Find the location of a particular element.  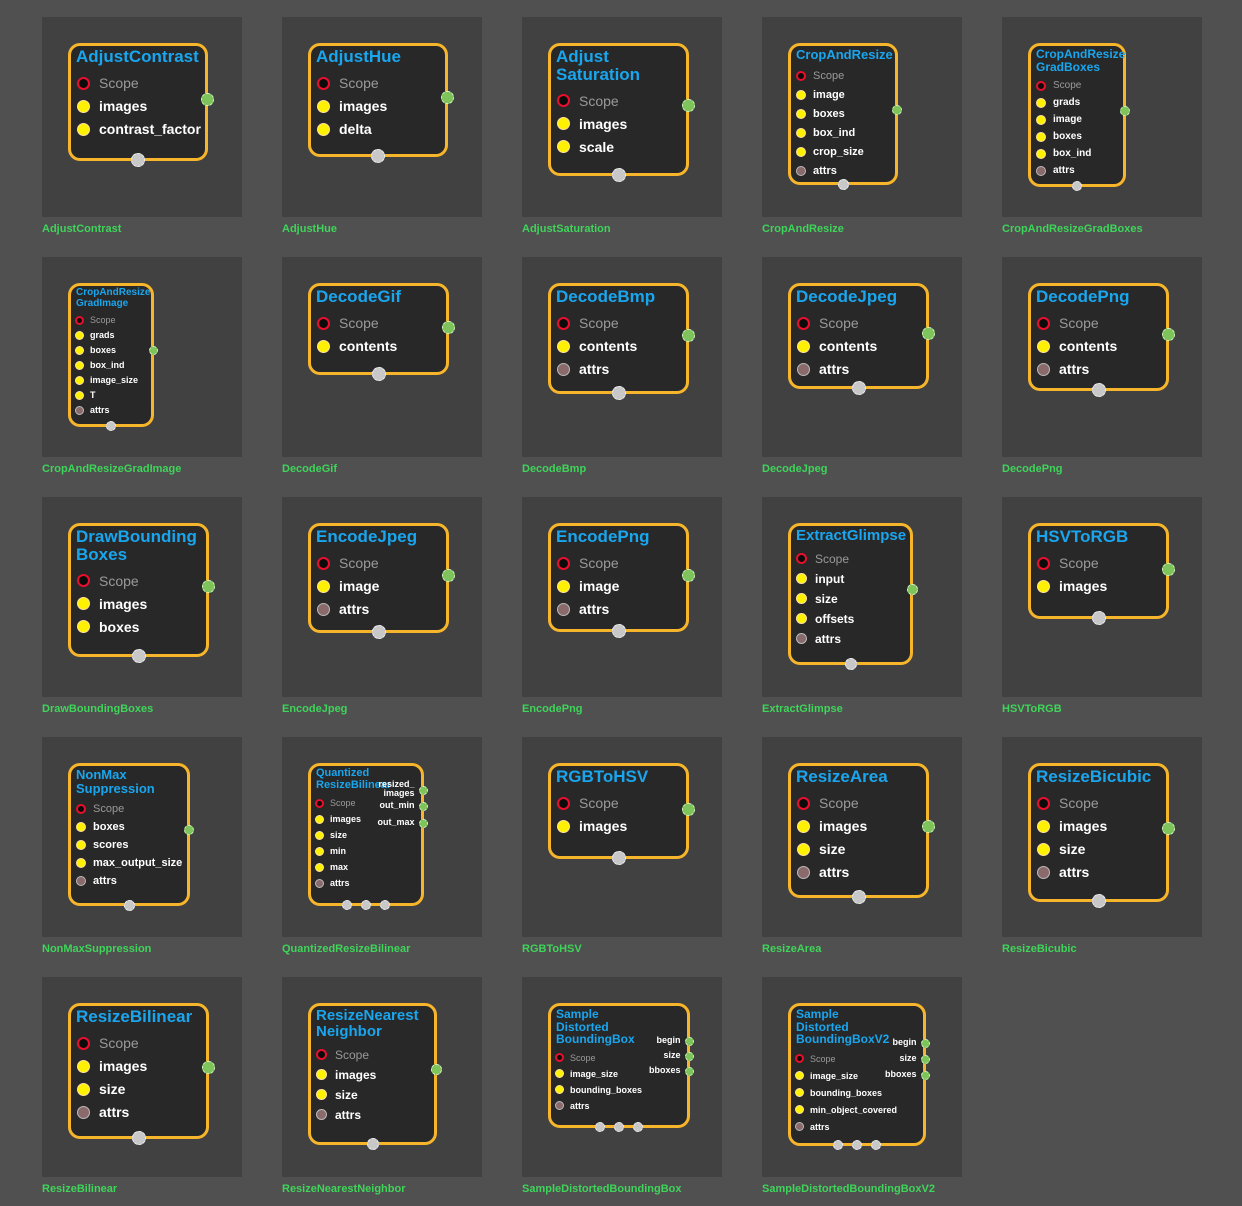

input-pin: image is located at coordinates (348, 586).